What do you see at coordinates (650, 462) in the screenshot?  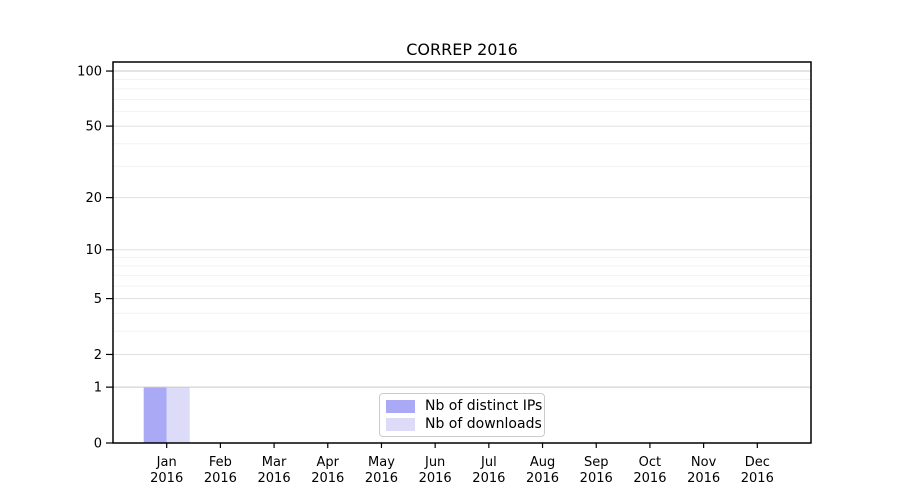 I see `x-tick-label-month-oct: Oct` at bounding box center [650, 462].